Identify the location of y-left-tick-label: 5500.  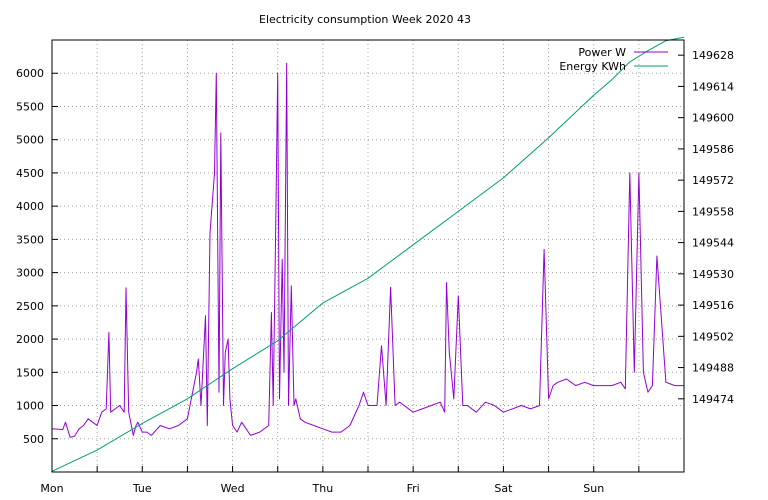
(30, 106).